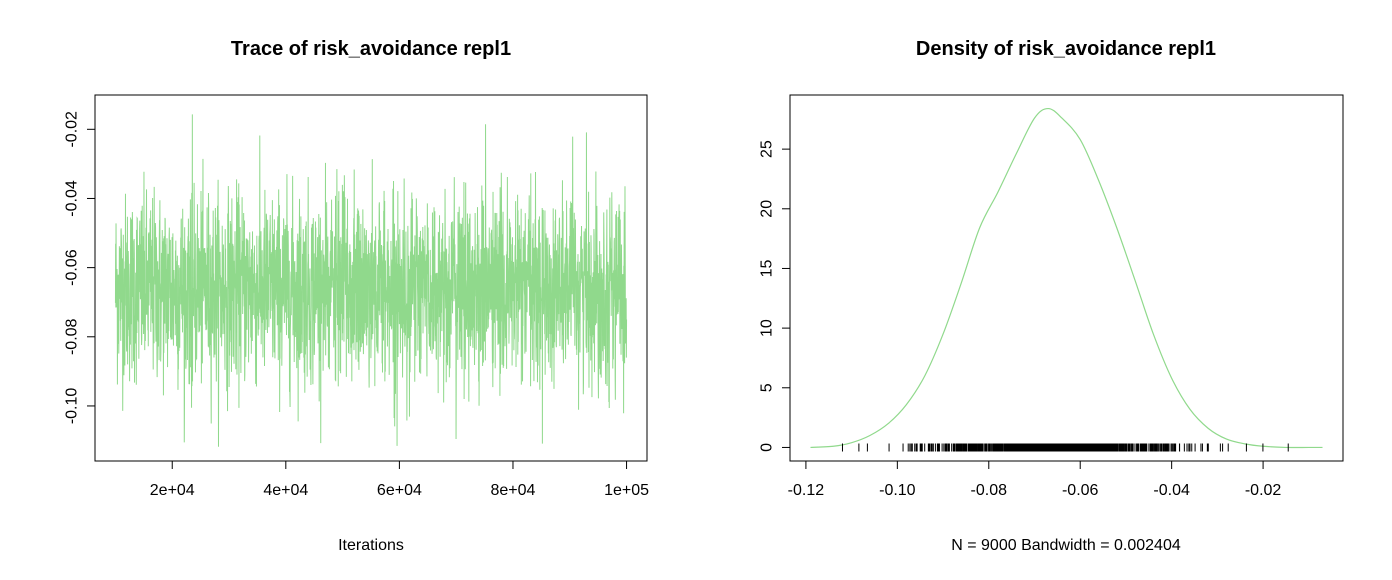 Image resolution: width=1392 pixels, height=580 pixels. What do you see at coordinates (285, 490) in the screenshot?
I see `x-tick-label: 4e+04` at bounding box center [285, 490].